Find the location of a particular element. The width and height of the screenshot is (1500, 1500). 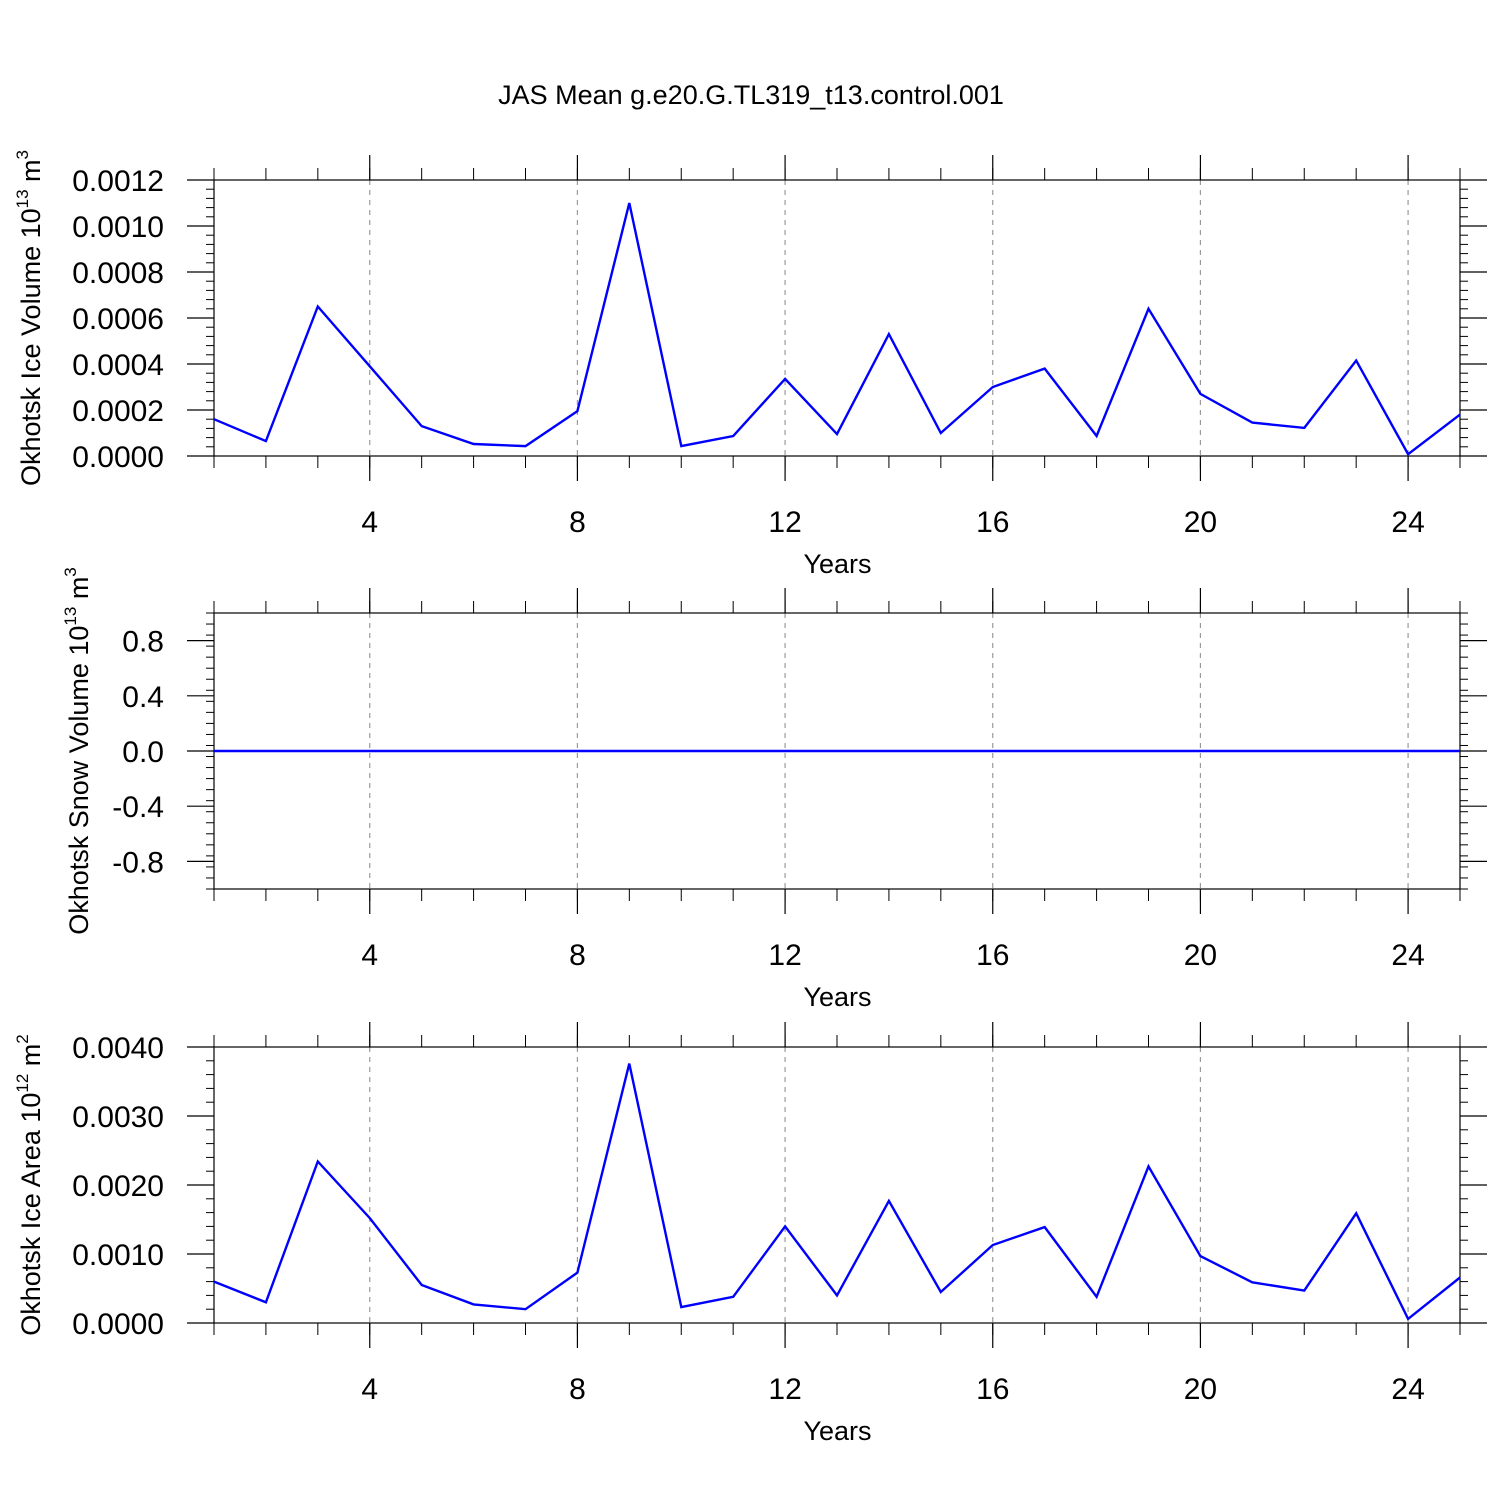

y-tick-label: 0.0030 is located at coordinates (118, 1117).